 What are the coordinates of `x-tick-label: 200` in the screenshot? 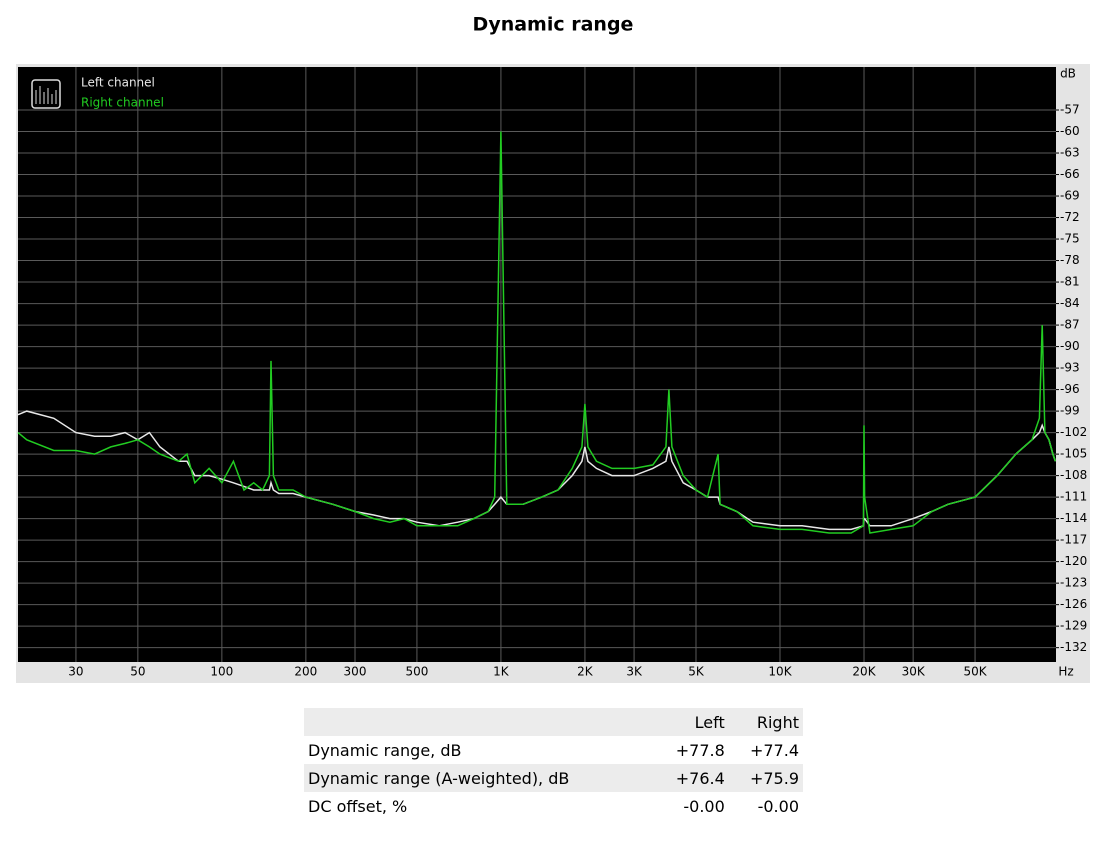 It's located at (305, 672).